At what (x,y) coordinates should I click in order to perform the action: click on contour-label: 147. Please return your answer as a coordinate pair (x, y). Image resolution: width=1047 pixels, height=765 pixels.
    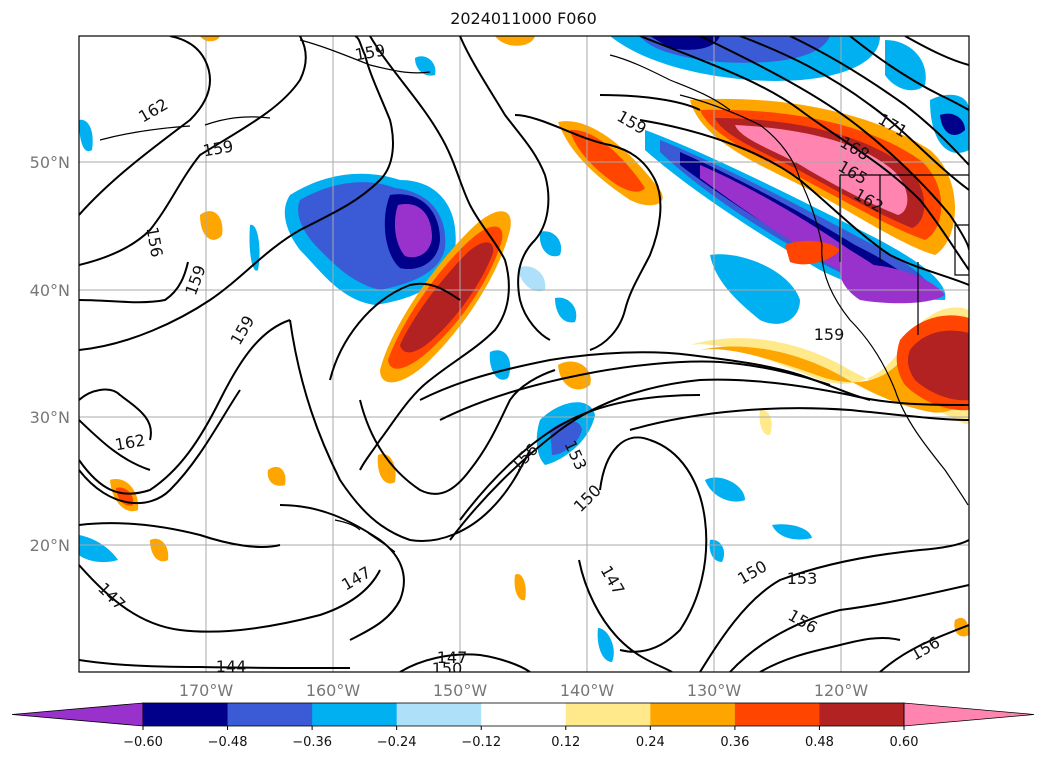
    Looking at the image, I should click on (452, 657).